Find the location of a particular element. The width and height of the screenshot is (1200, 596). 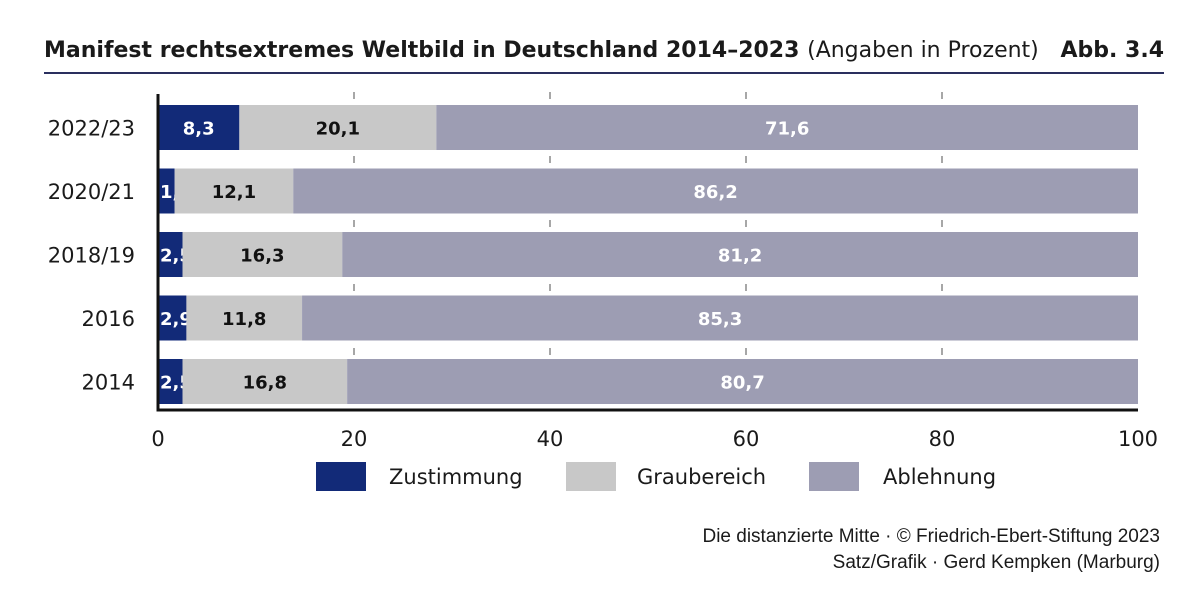

x-tick-label: 40 is located at coordinates (550, 439).